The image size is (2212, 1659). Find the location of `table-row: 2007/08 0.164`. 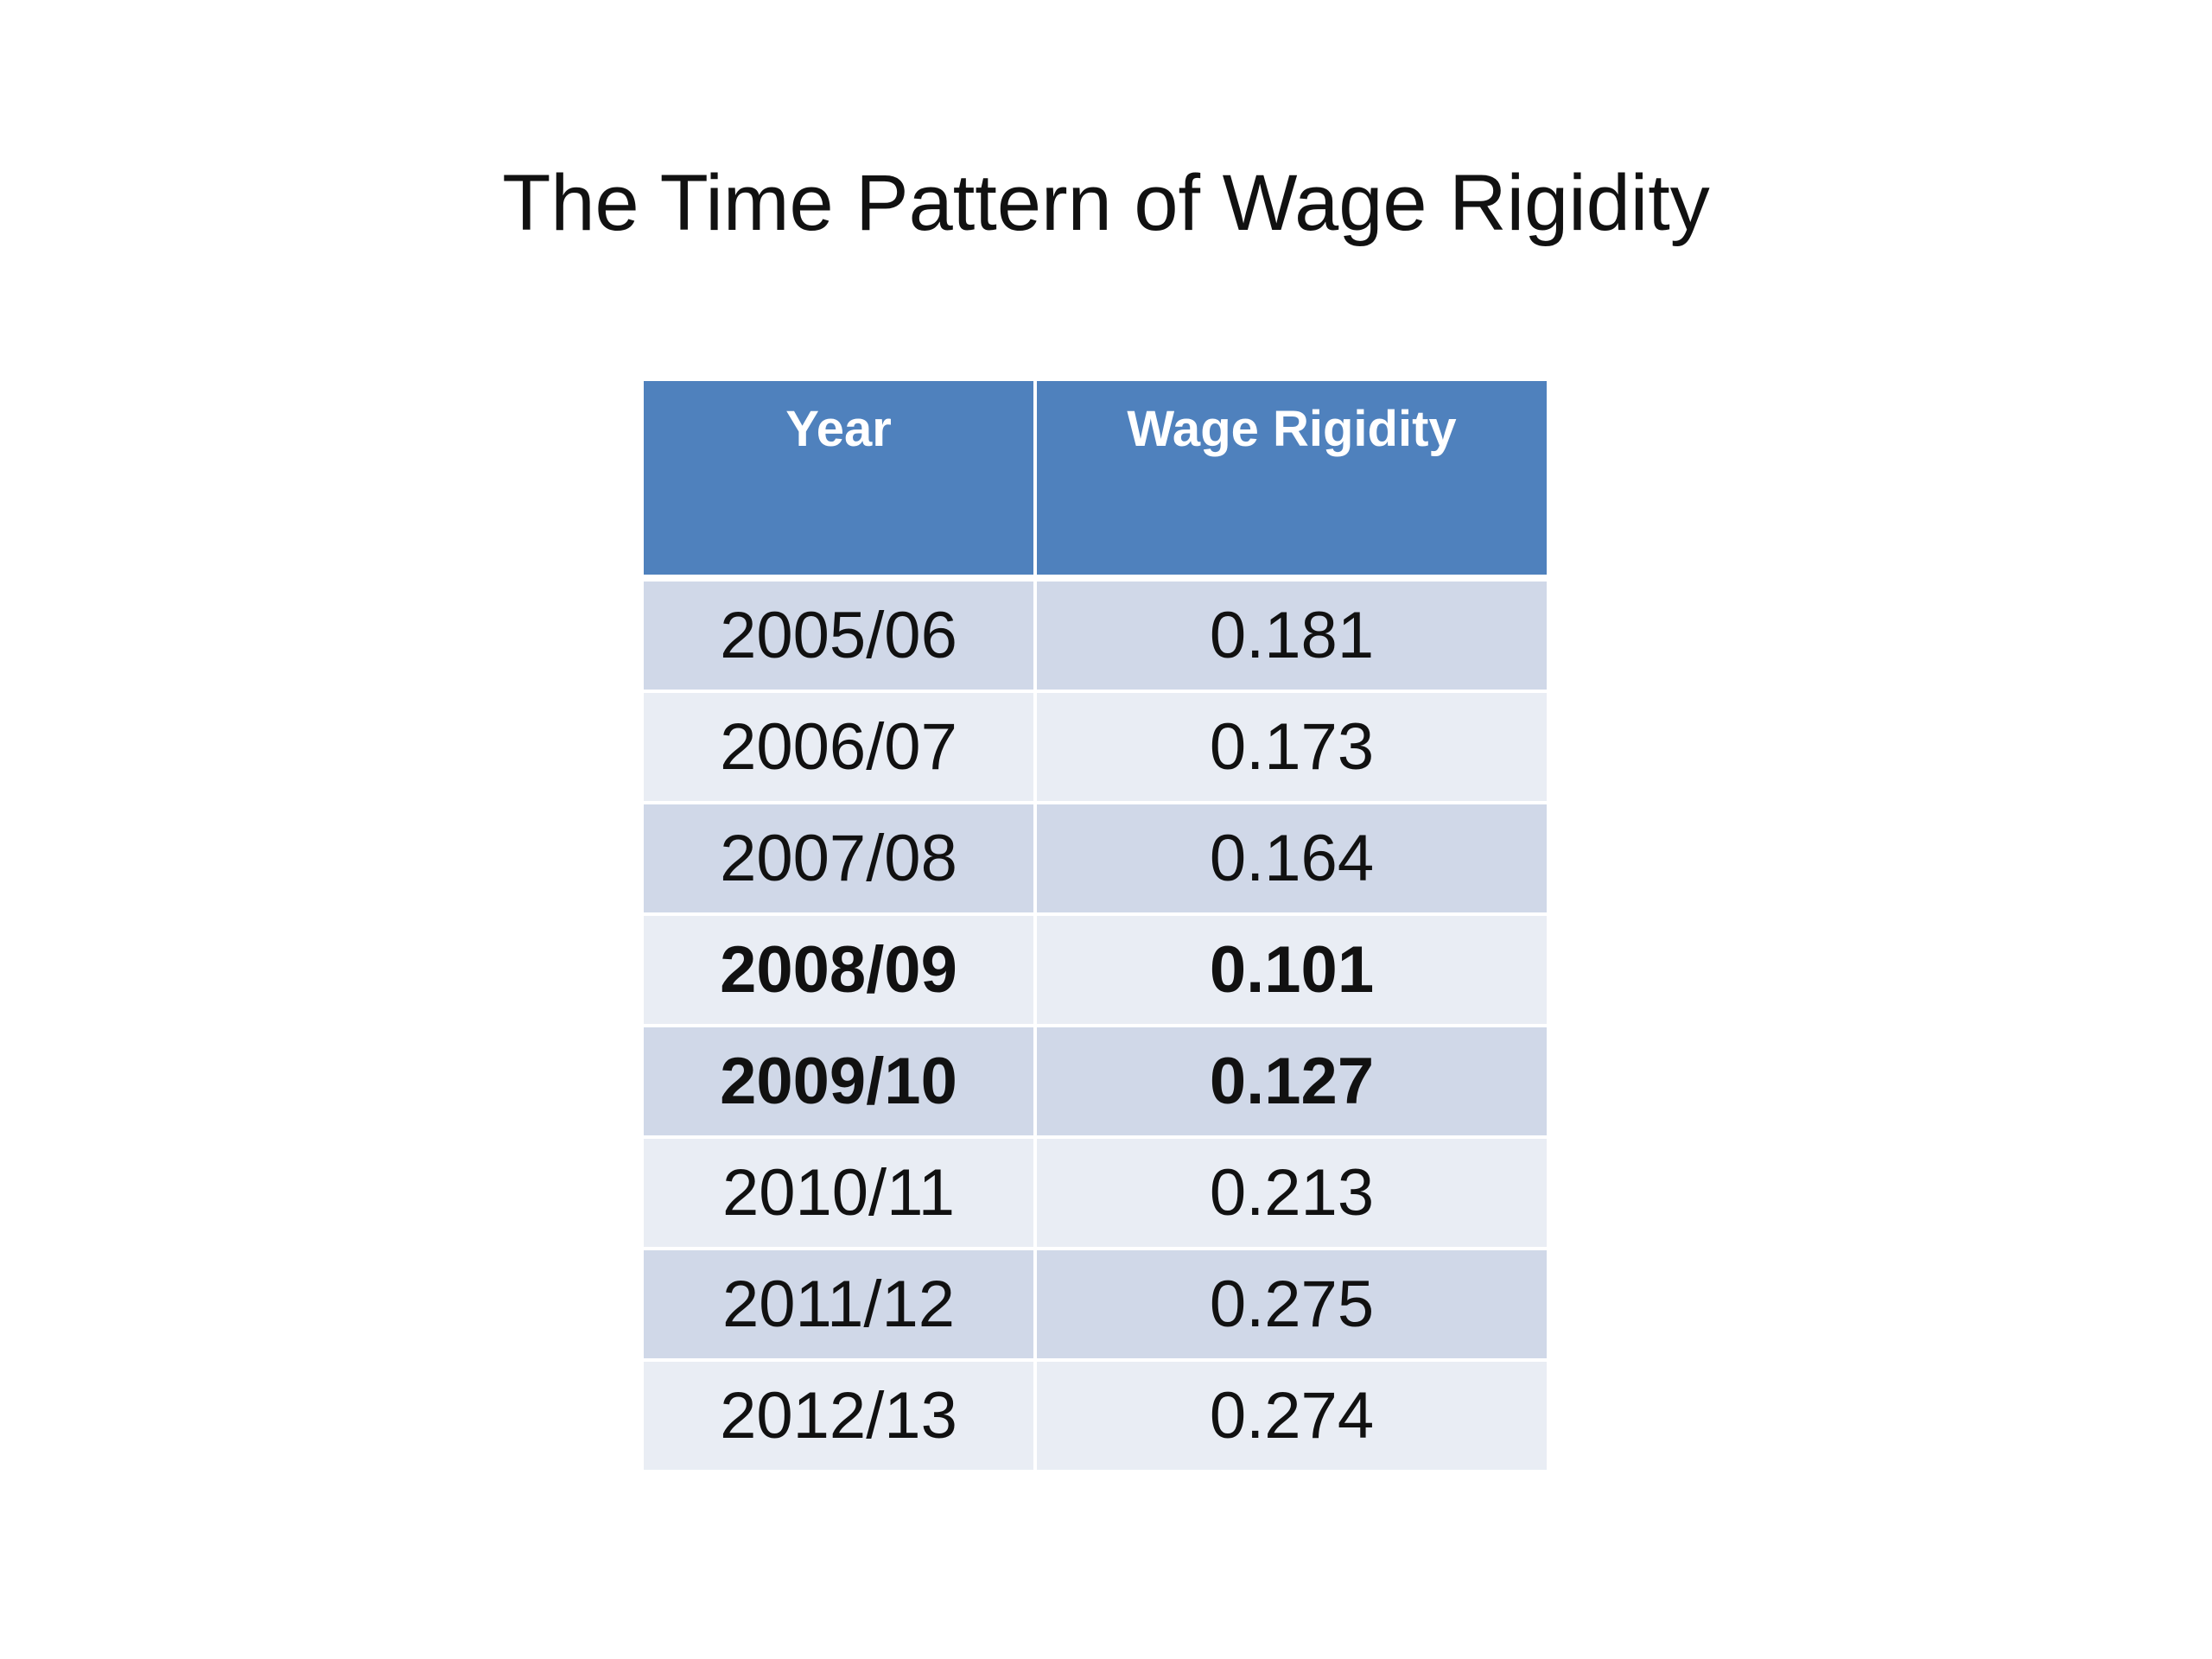

table-row: 2007/08 0.164 is located at coordinates (1095, 860).